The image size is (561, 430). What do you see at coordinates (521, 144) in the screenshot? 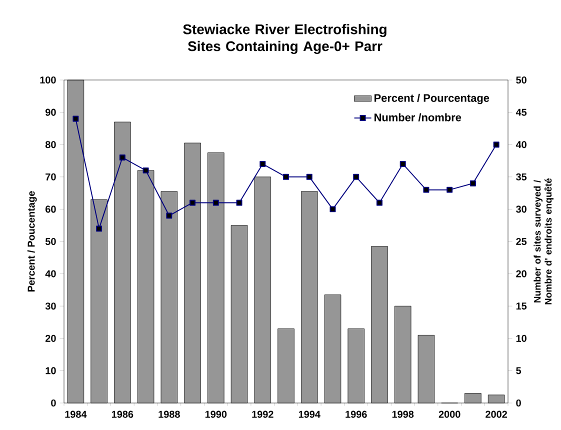
I see `y2-tick-label: 40` at bounding box center [521, 144].